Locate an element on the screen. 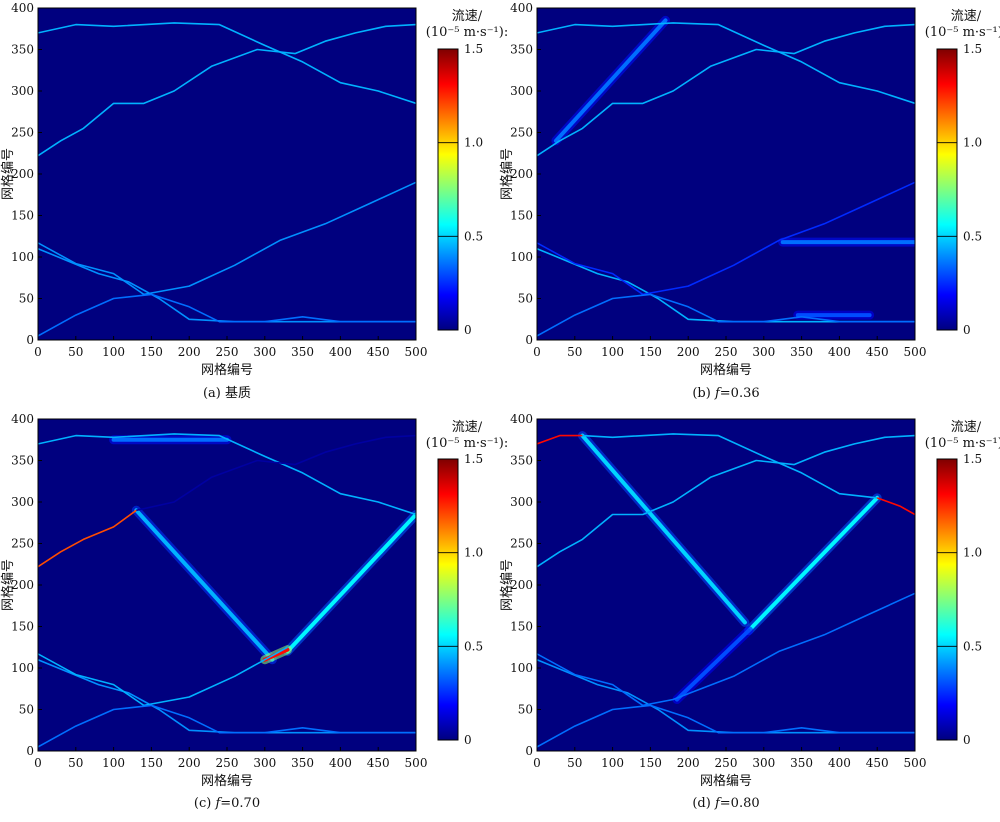  x-tick-label: 300 is located at coordinates (264, 352).